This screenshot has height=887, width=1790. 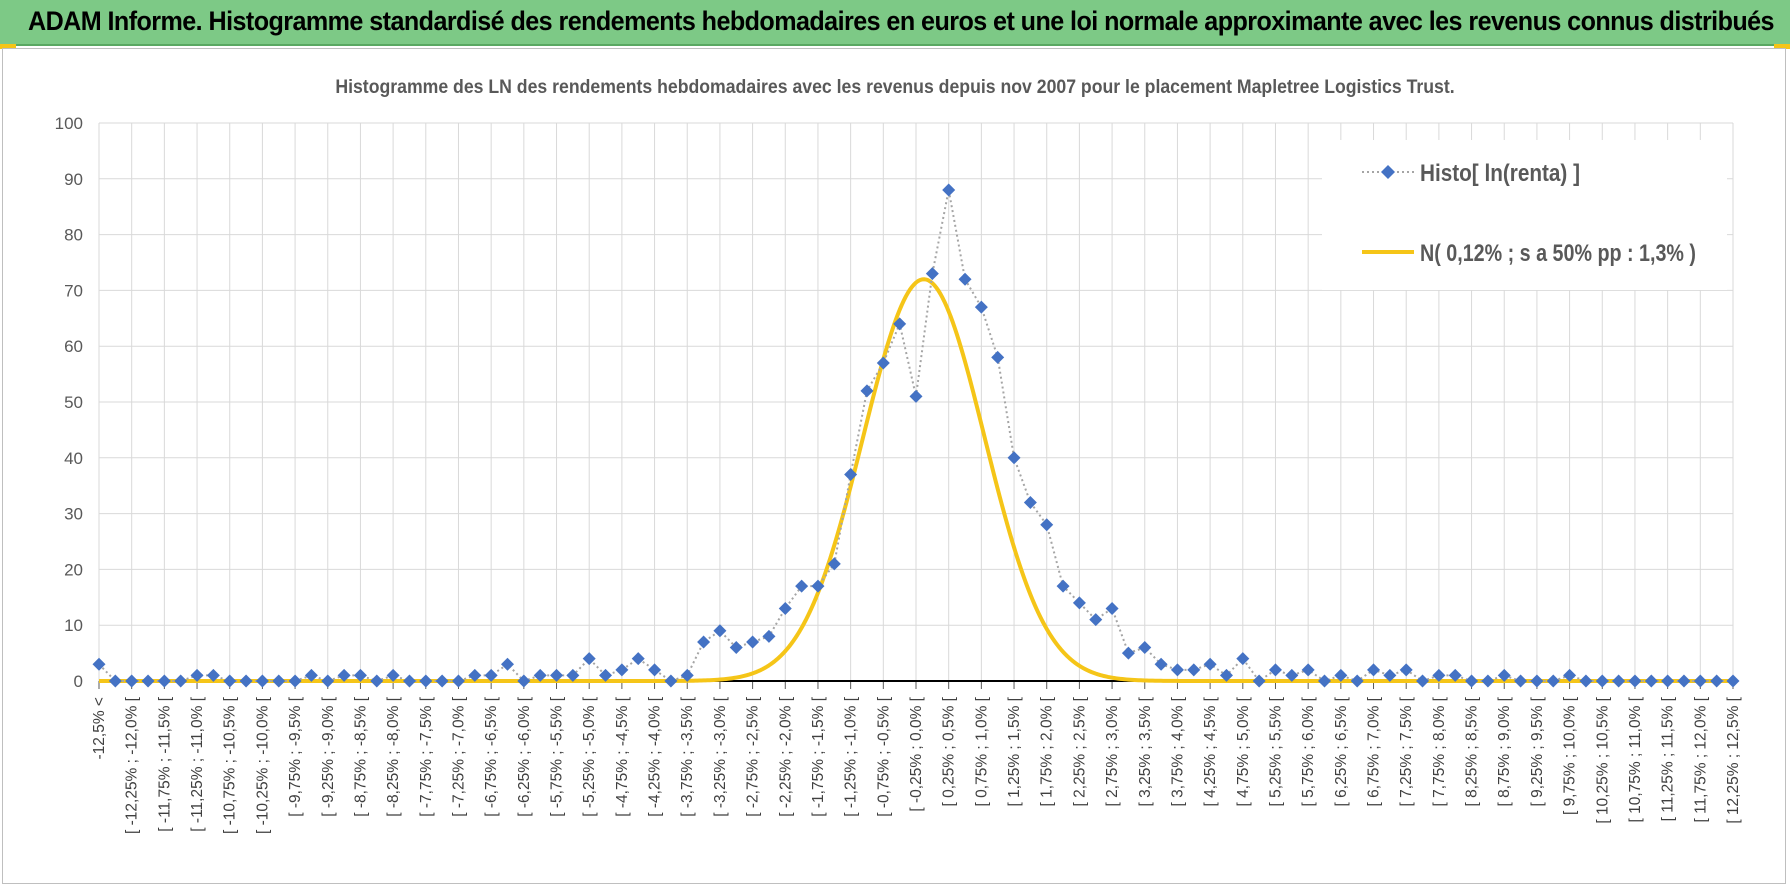 I want to click on y-tick-label: 60, so click(x=73, y=346).